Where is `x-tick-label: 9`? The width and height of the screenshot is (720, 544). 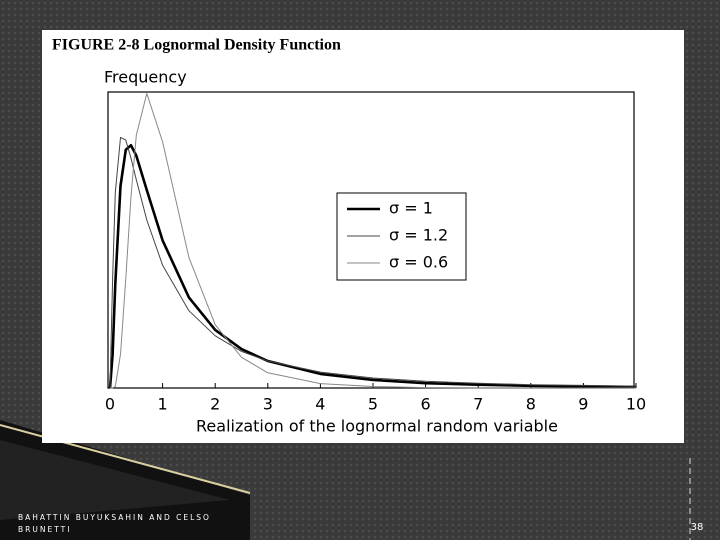
x-tick-label: 9 is located at coordinates (583, 404).